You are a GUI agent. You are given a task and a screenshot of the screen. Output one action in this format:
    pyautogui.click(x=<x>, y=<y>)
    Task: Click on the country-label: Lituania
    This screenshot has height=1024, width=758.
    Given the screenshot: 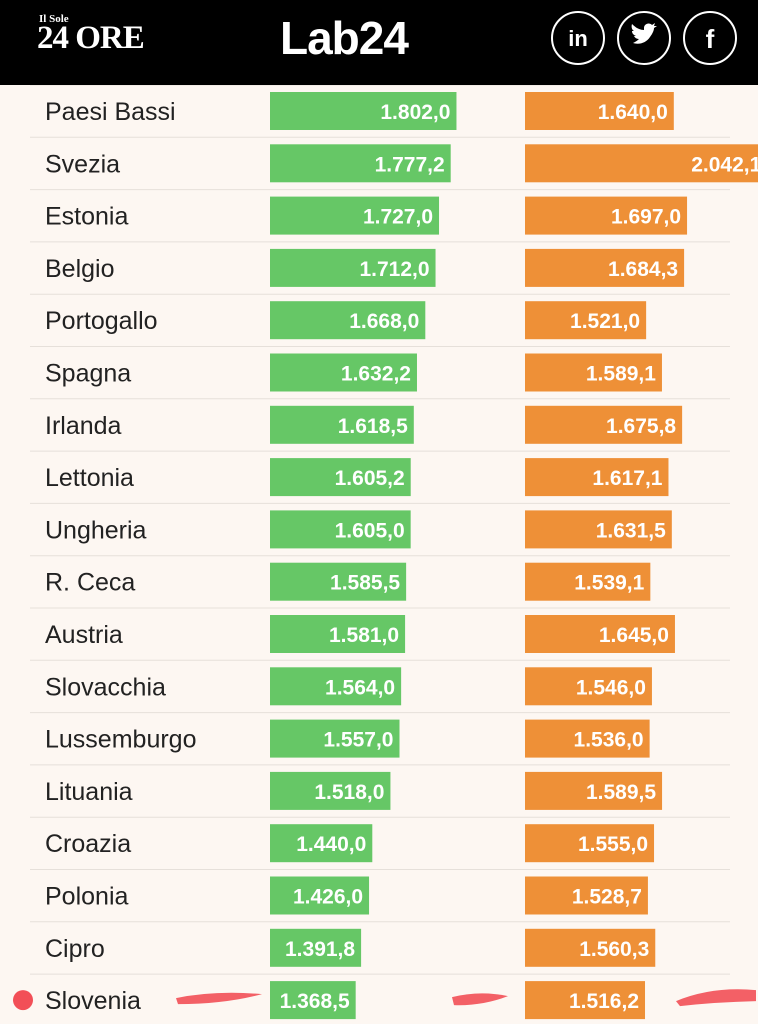 What is the action you would take?
    pyautogui.click(x=89, y=792)
    